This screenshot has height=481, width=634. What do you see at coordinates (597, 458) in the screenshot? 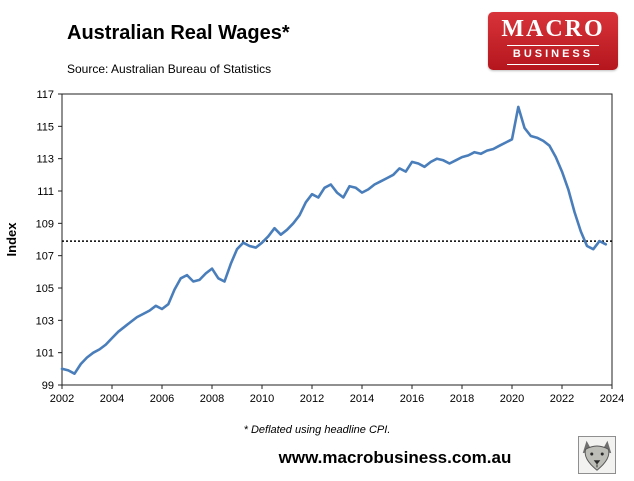
I see `wolf-face` at bounding box center [597, 458].